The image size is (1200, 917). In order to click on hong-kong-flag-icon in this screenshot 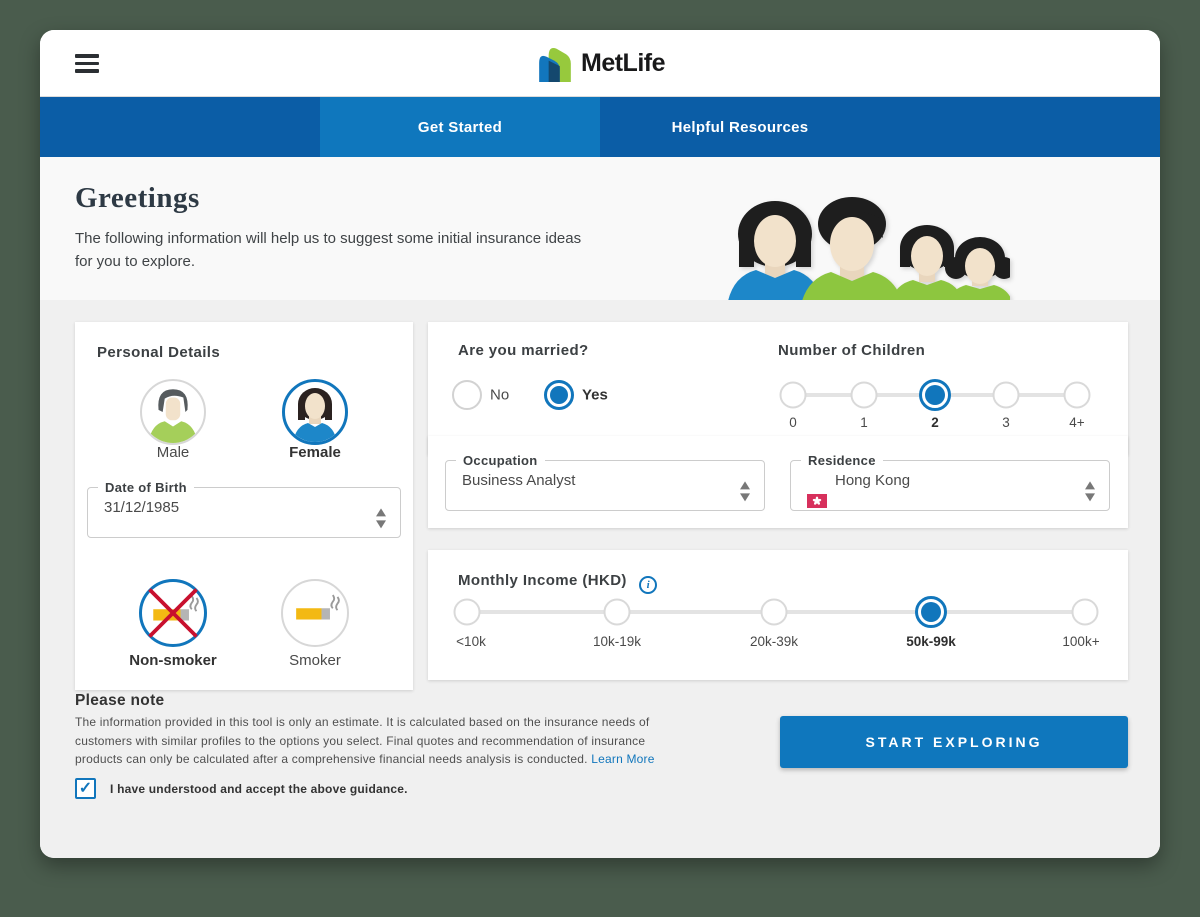, I will do `click(817, 501)`.